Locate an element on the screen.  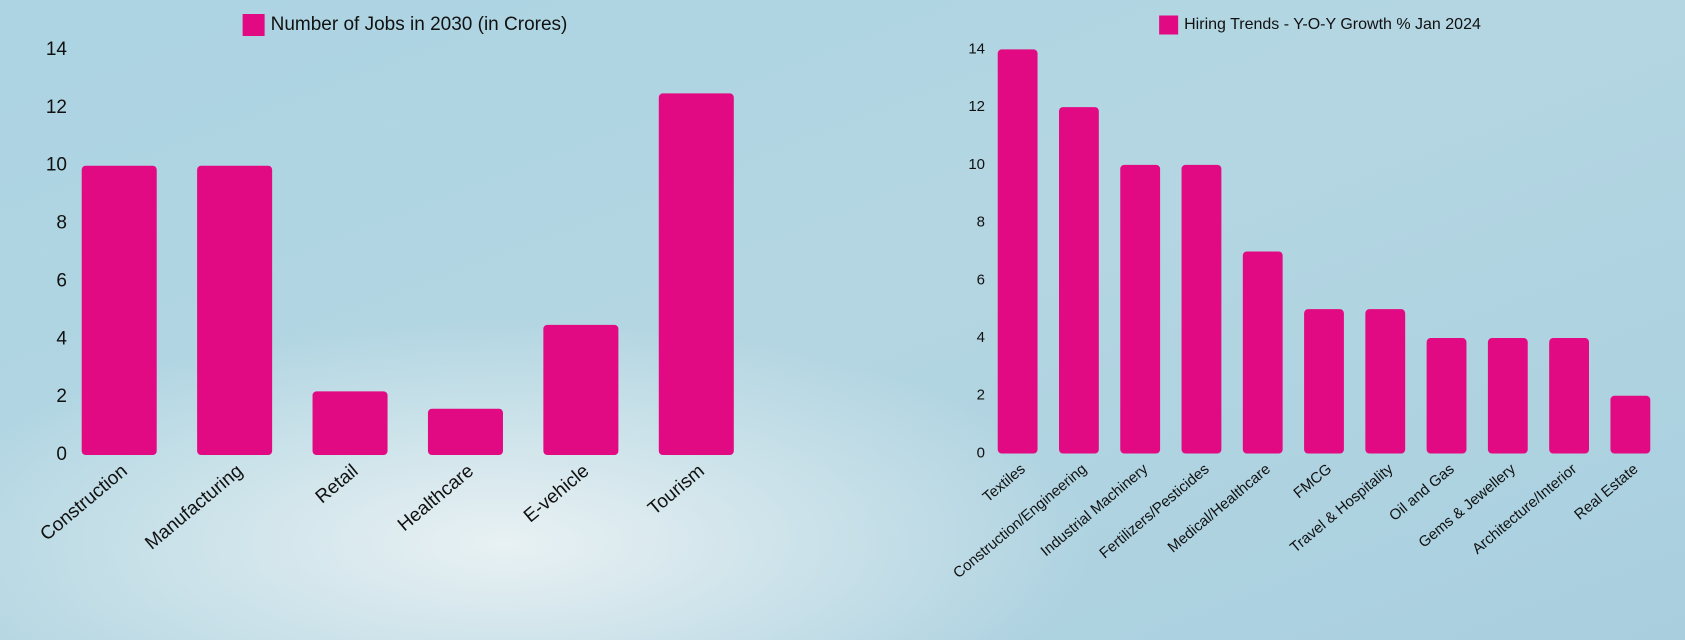
legend-label: Number of Jobs in 2030 (in Crores) is located at coordinates (419, 24).